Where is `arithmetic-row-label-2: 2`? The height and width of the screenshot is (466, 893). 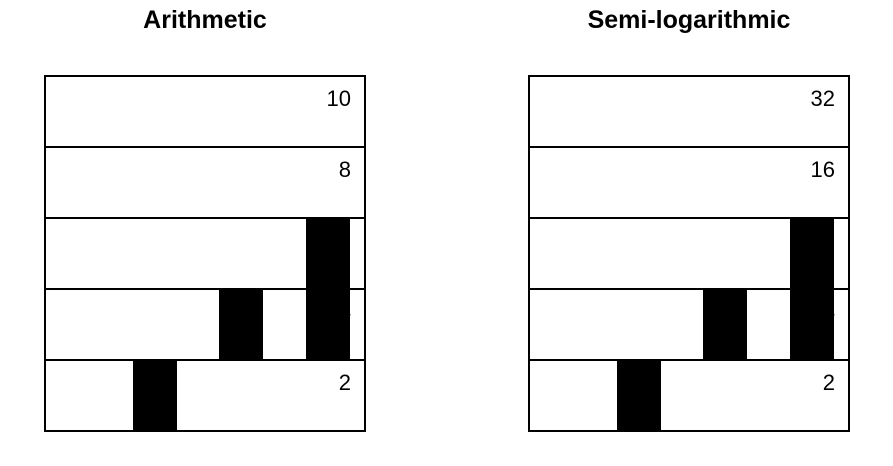
arithmetic-row-label-2: 2 is located at coordinates (345, 382).